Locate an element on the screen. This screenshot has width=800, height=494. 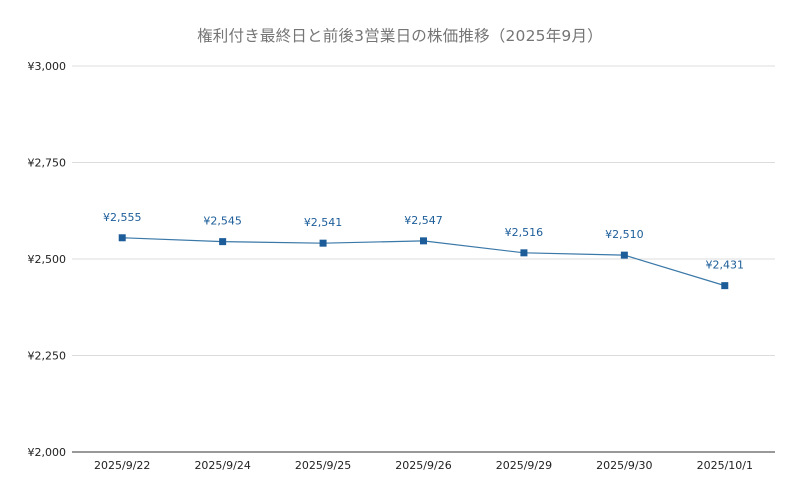
data-label: ¥2,516 is located at coordinates (524, 232).